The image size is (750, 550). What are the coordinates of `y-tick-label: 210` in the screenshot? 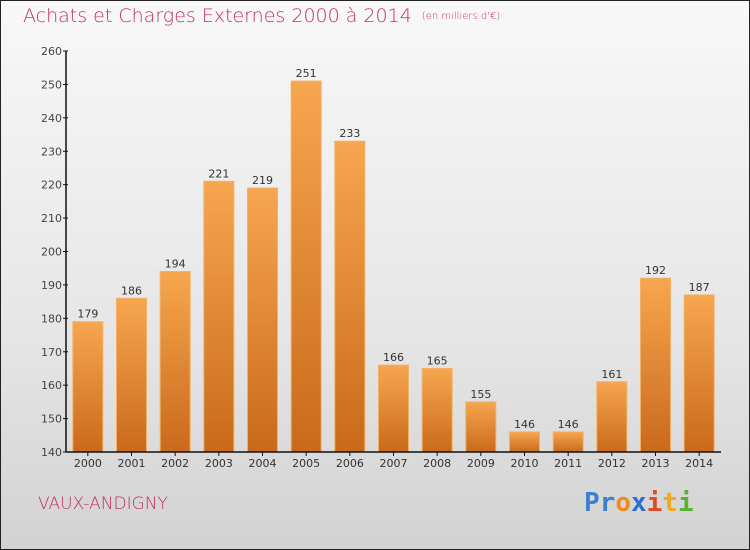 It's located at (51, 218).